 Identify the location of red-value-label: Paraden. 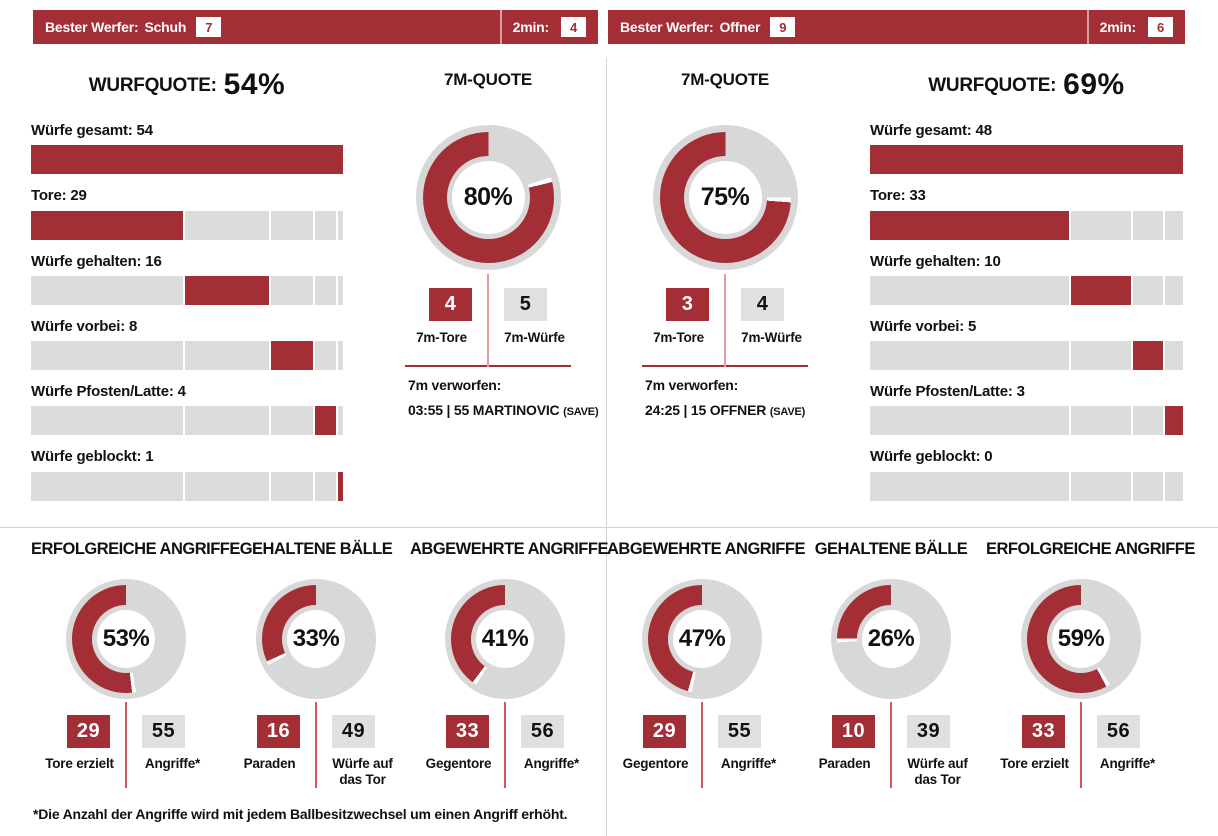
(844, 763).